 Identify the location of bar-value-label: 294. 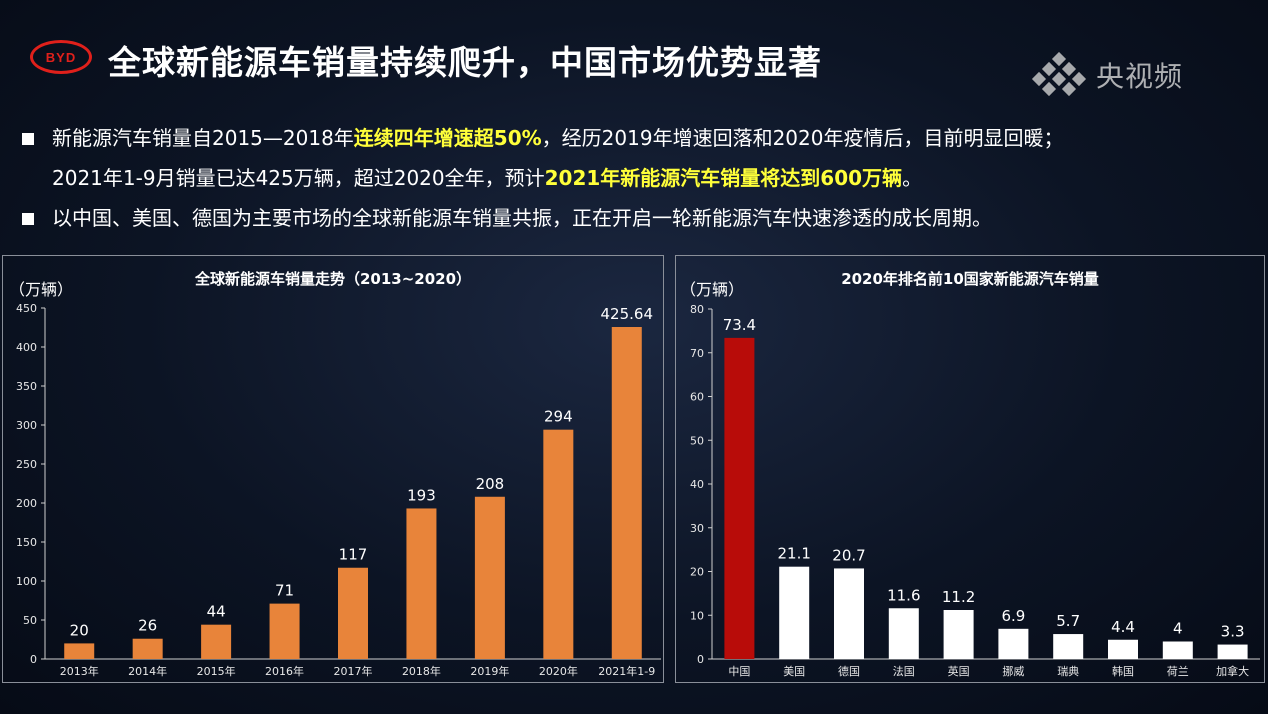
(558, 417).